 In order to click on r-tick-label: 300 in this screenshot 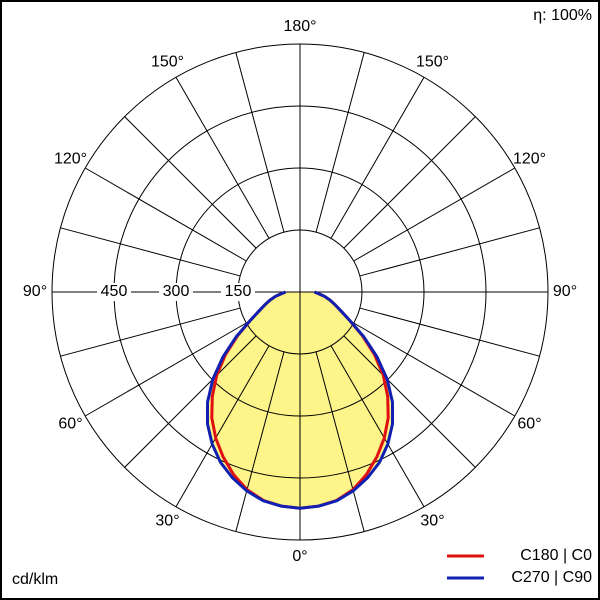, I will do `click(176, 291)`.